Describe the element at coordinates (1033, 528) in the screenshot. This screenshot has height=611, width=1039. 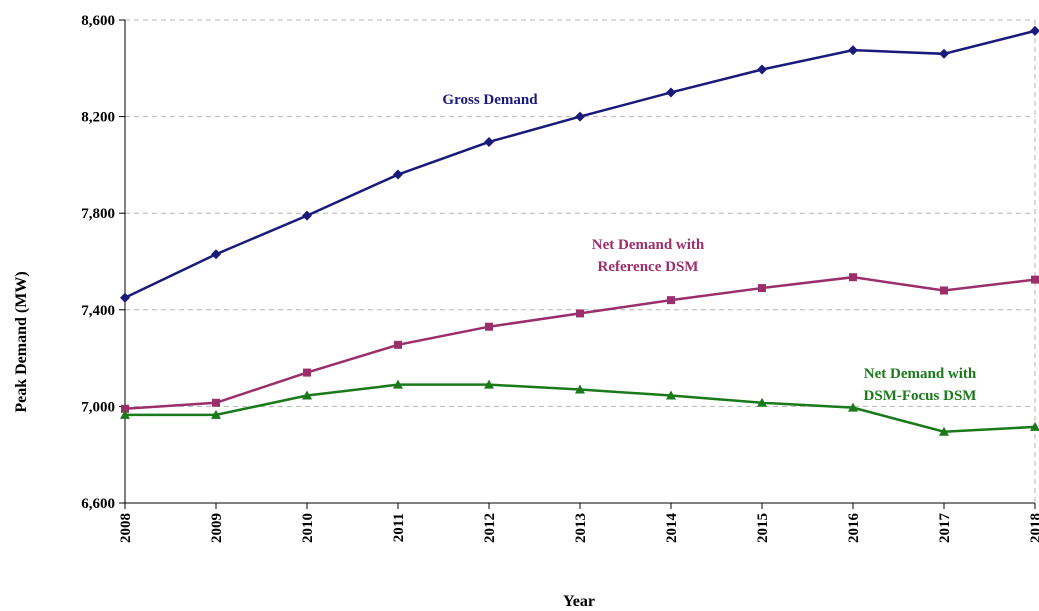
I see `x-tick-label: 2018` at that location.